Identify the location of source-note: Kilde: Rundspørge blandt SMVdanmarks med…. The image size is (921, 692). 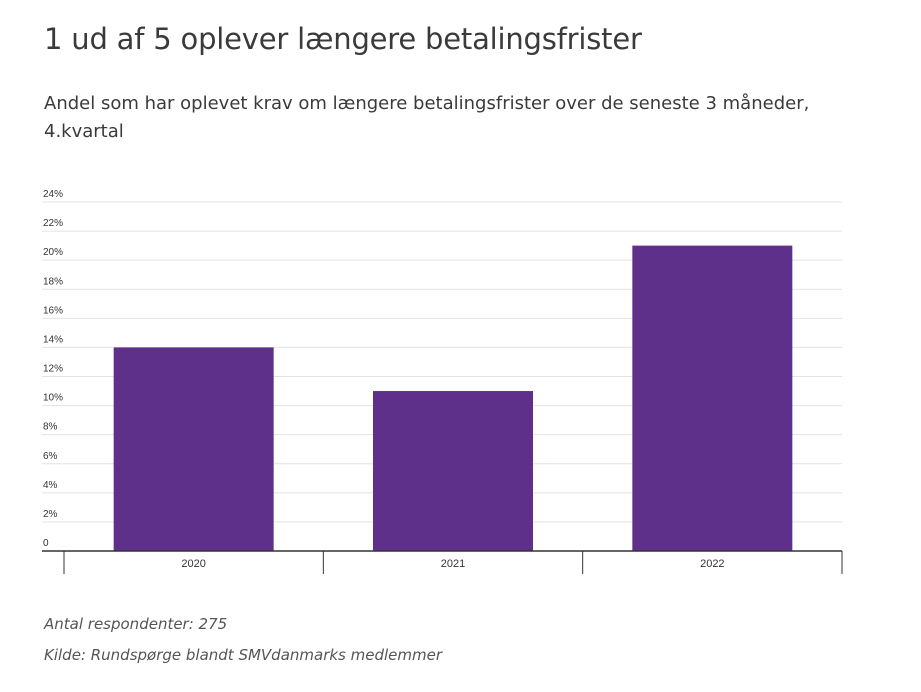
(243, 655).